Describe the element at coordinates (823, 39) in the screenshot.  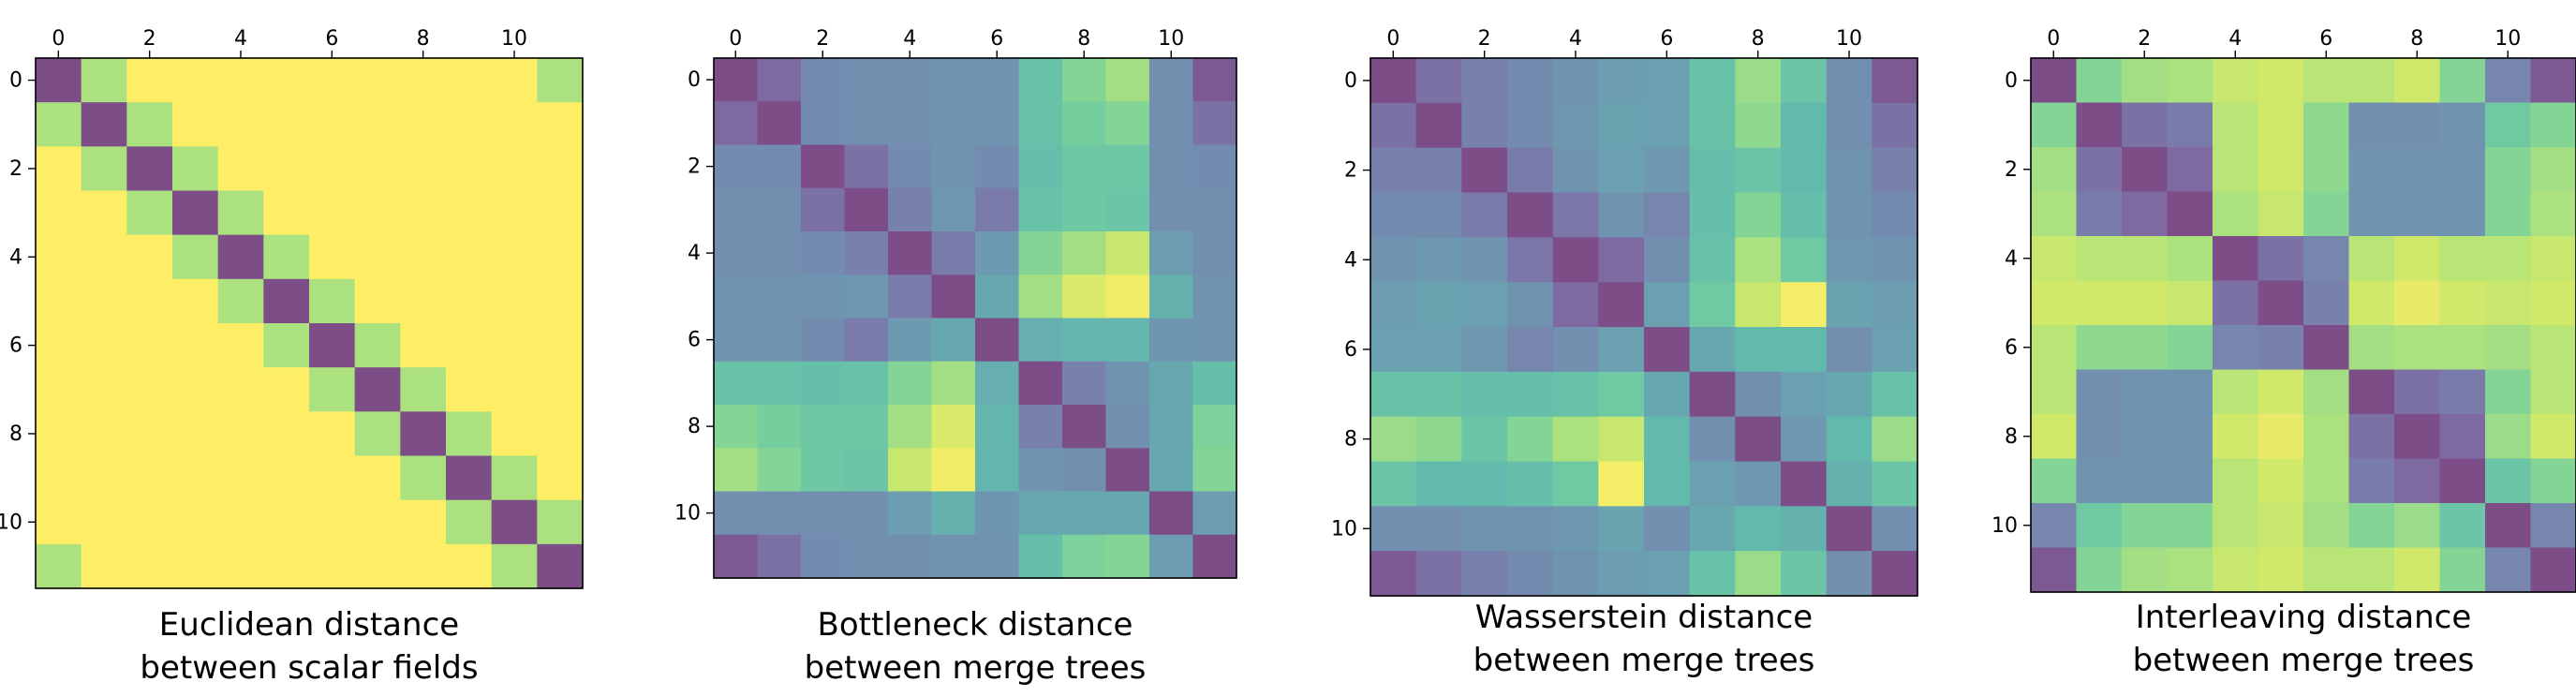
I see `x-tick-label: 2` at that location.